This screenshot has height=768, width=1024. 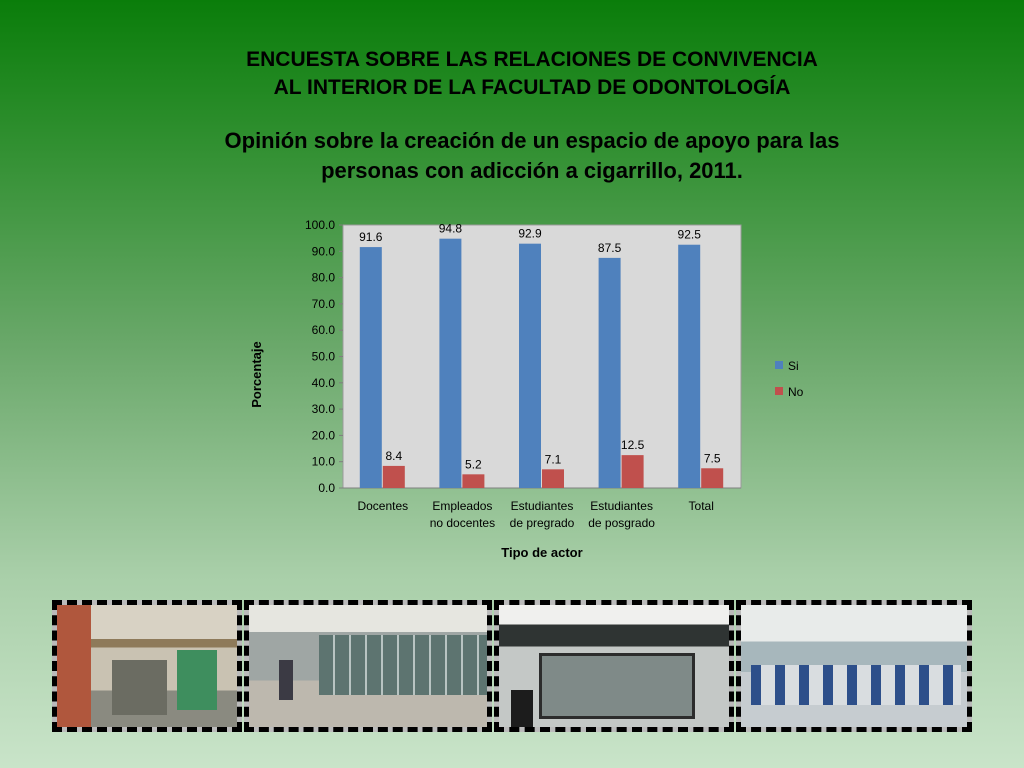 I want to click on y-tick-label: 0.0, so click(x=326, y=488).